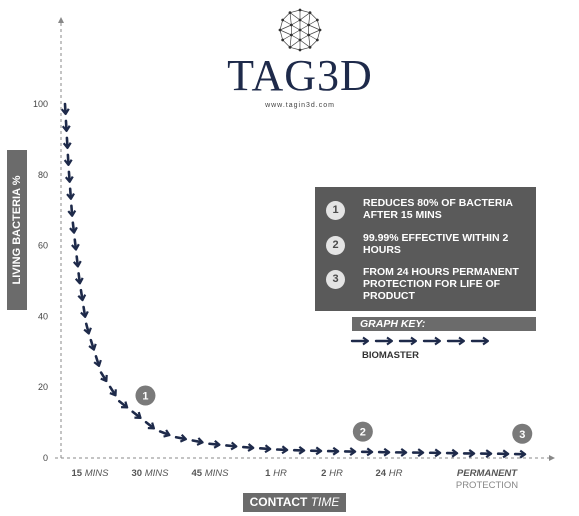 The height and width of the screenshot is (516, 579). What do you see at coordinates (381, 473) in the screenshot?
I see `x-tick-label-main: 24` at bounding box center [381, 473].